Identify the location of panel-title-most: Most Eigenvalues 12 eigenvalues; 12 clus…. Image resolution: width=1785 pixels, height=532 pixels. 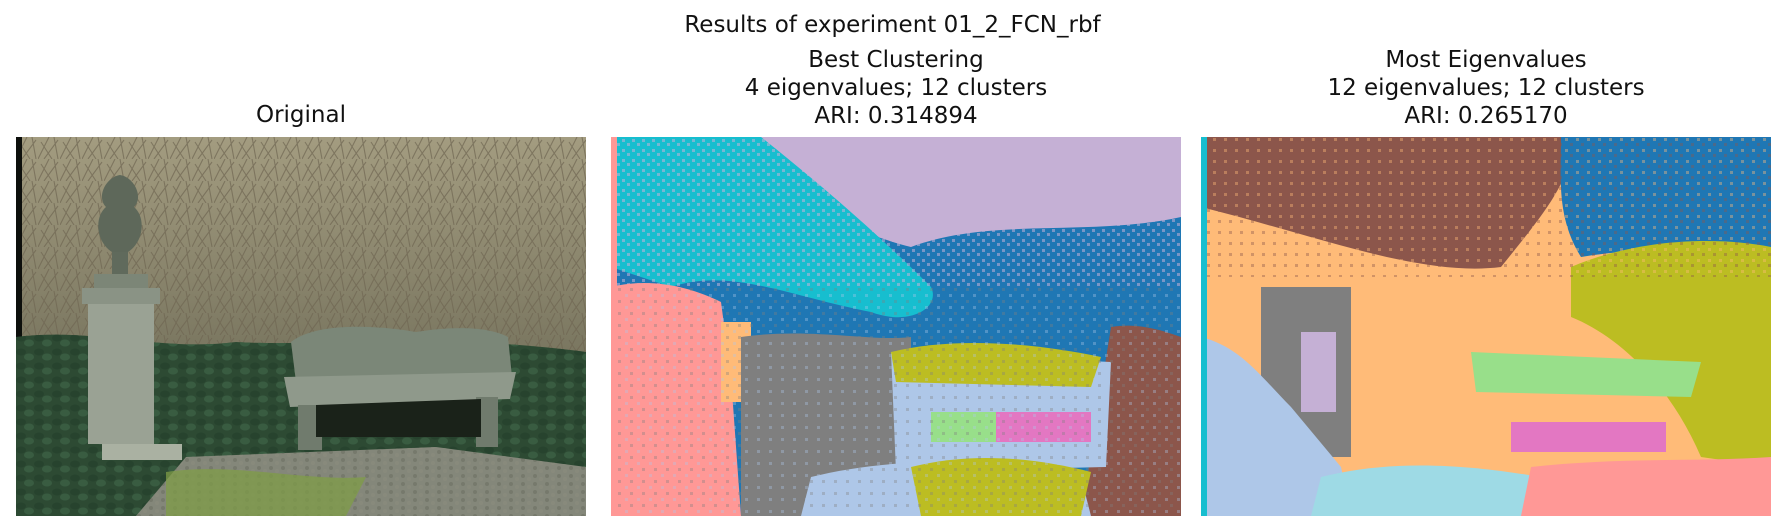
(1486, 88).